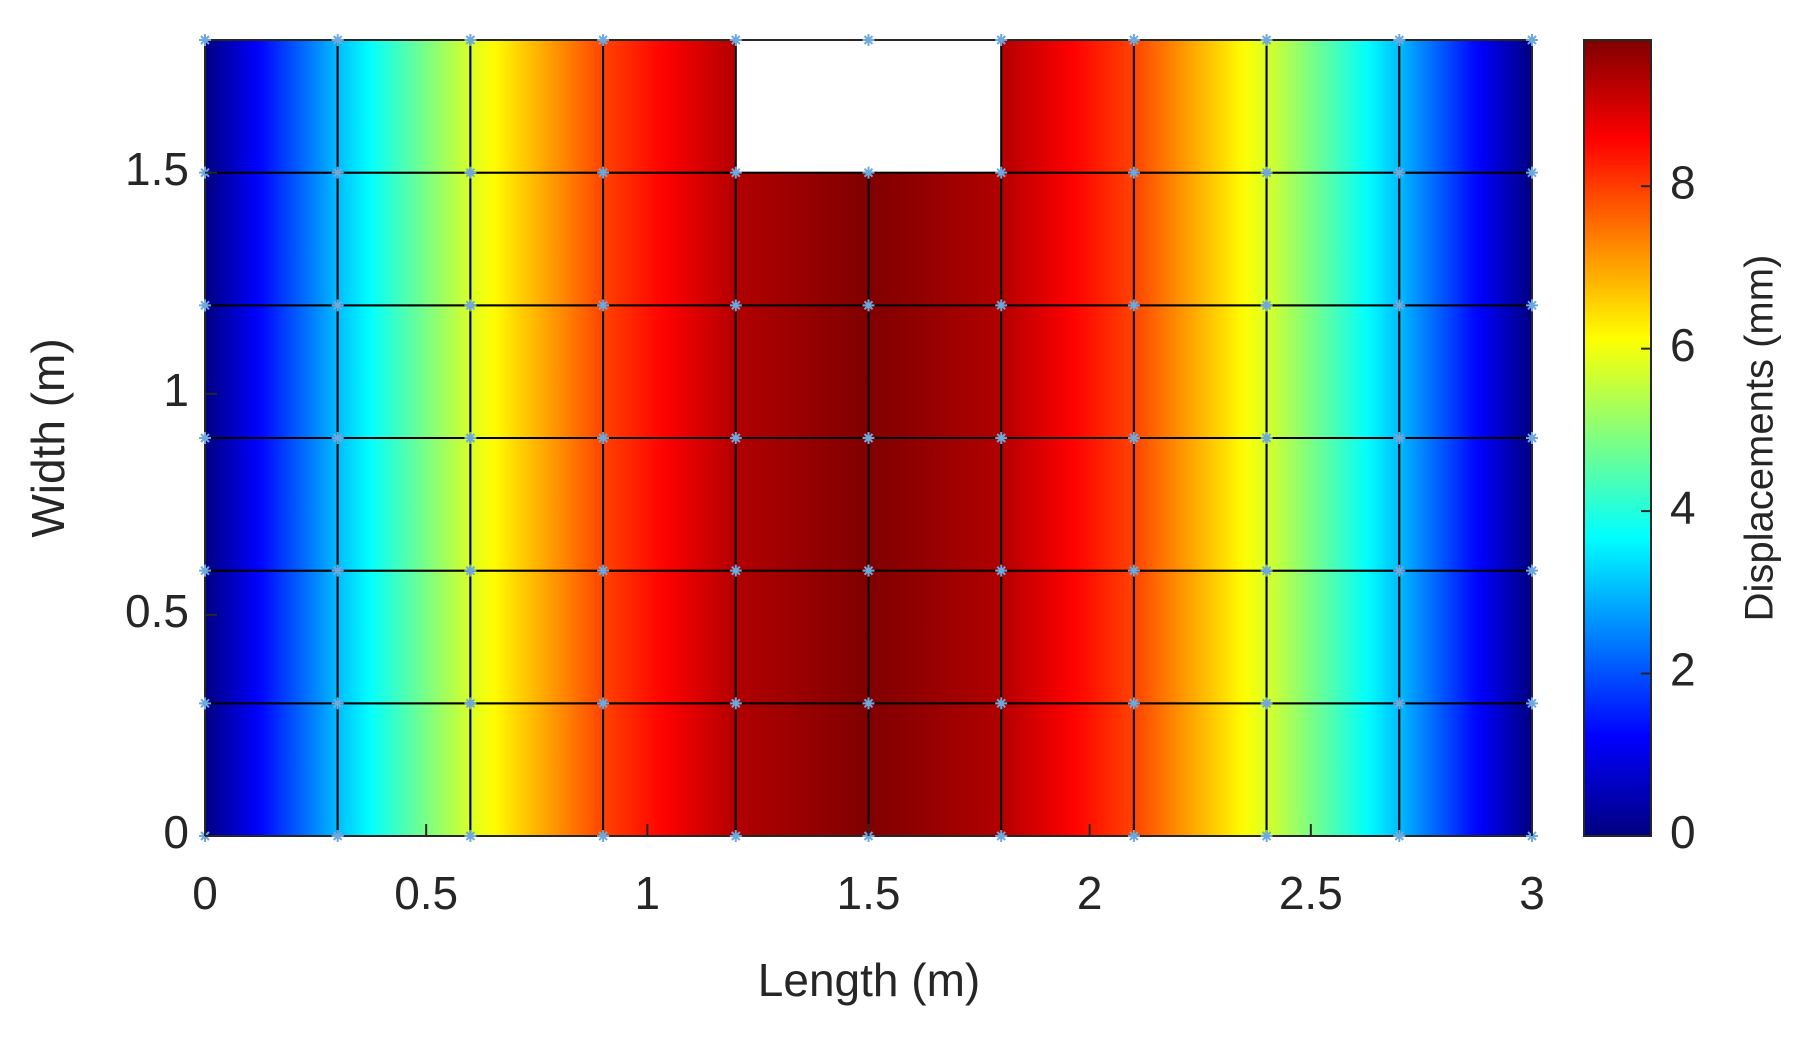 The image size is (1804, 1038). Describe the element at coordinates (869, 980) in the screenshot. I see `x-axis-label: Length (m)` at that location.